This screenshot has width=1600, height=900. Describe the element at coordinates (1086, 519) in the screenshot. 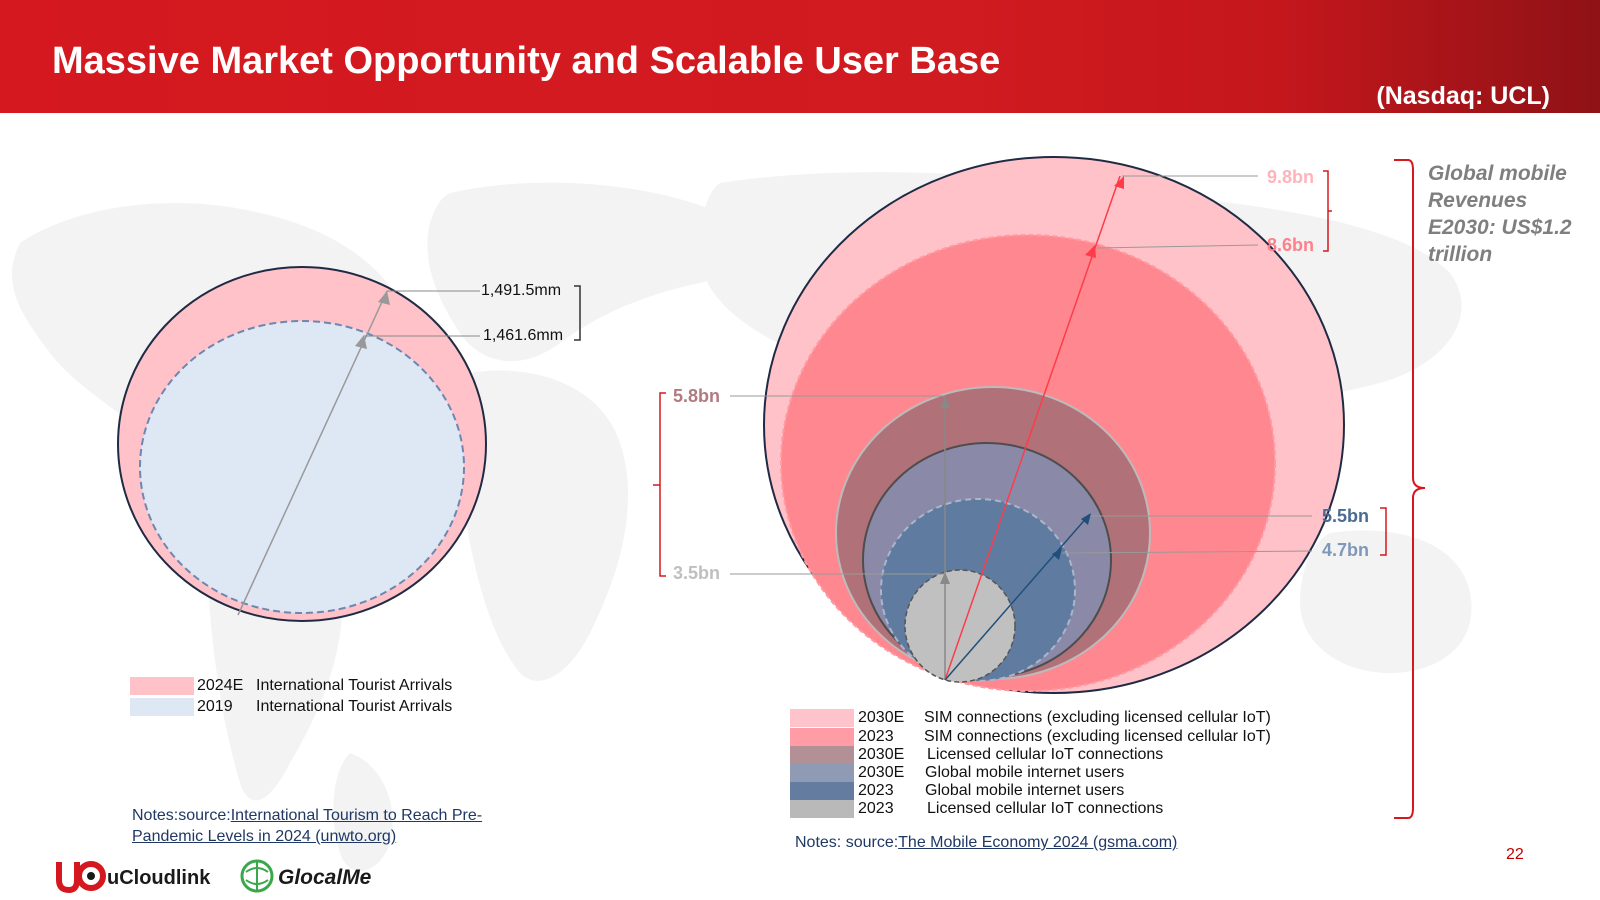

I see `arrow-head-users-2030e` at that location.